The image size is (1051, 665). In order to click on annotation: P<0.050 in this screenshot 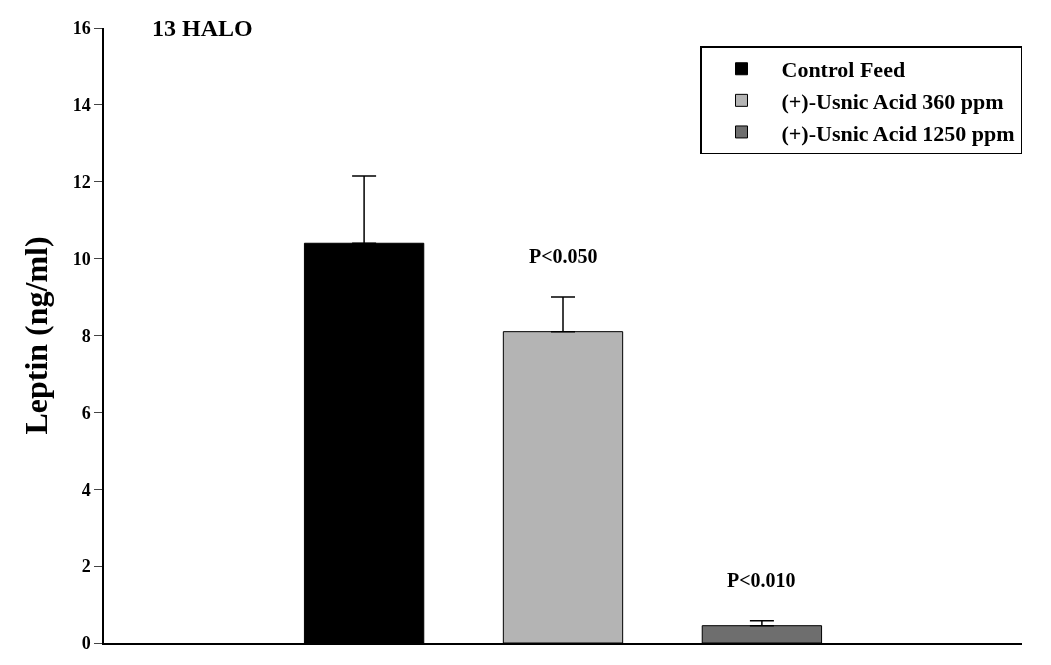, I will do `click(563, 256)`.